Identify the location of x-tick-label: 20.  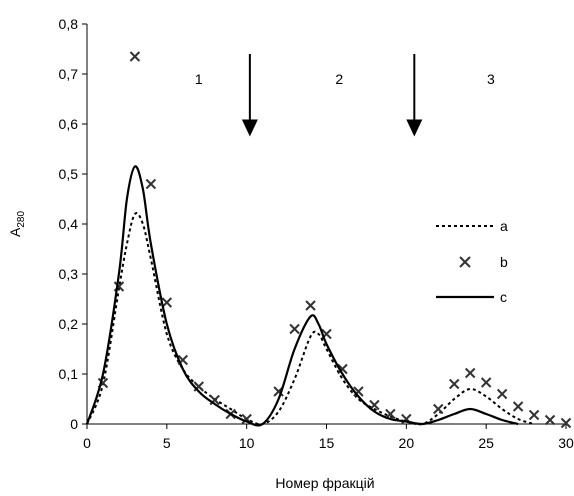
(407, 443).